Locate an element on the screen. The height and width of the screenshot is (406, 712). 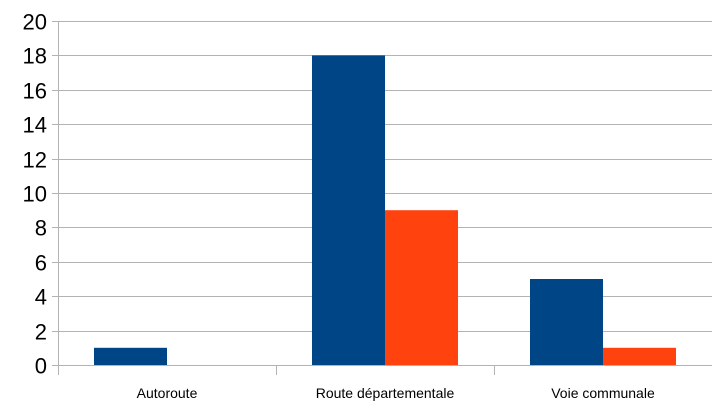
y-tick-label: 0 is located at coordinates (41, 366).